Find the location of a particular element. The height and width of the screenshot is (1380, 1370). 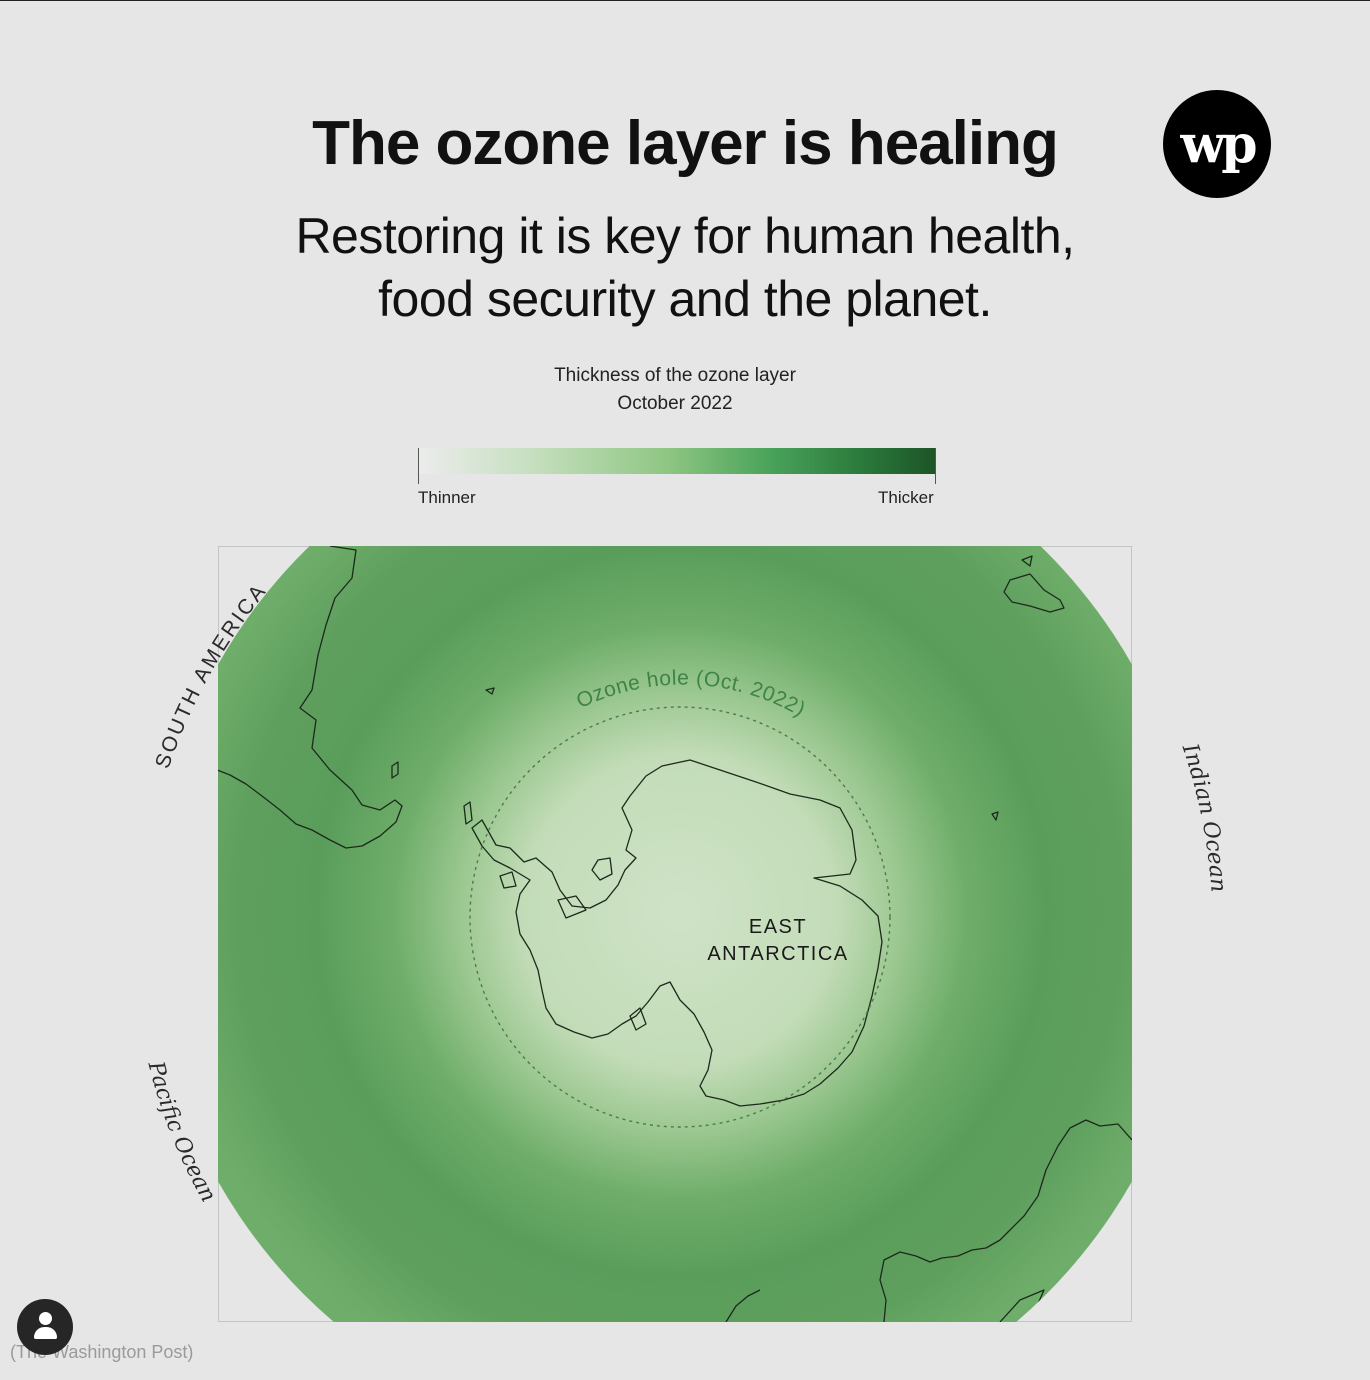

user-icon-head is located at coordinates (45, 1318).